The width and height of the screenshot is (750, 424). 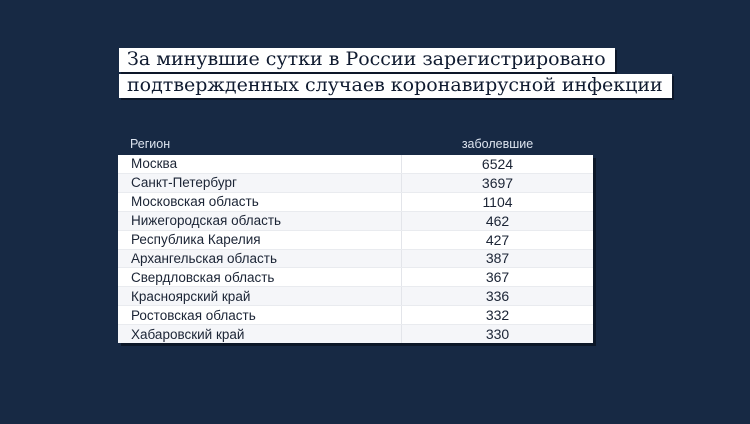 What do you see at coordinates (260, 315) in the screenshot?
I see `region-cell: Ростовская область` at bounding box center [260, 315].